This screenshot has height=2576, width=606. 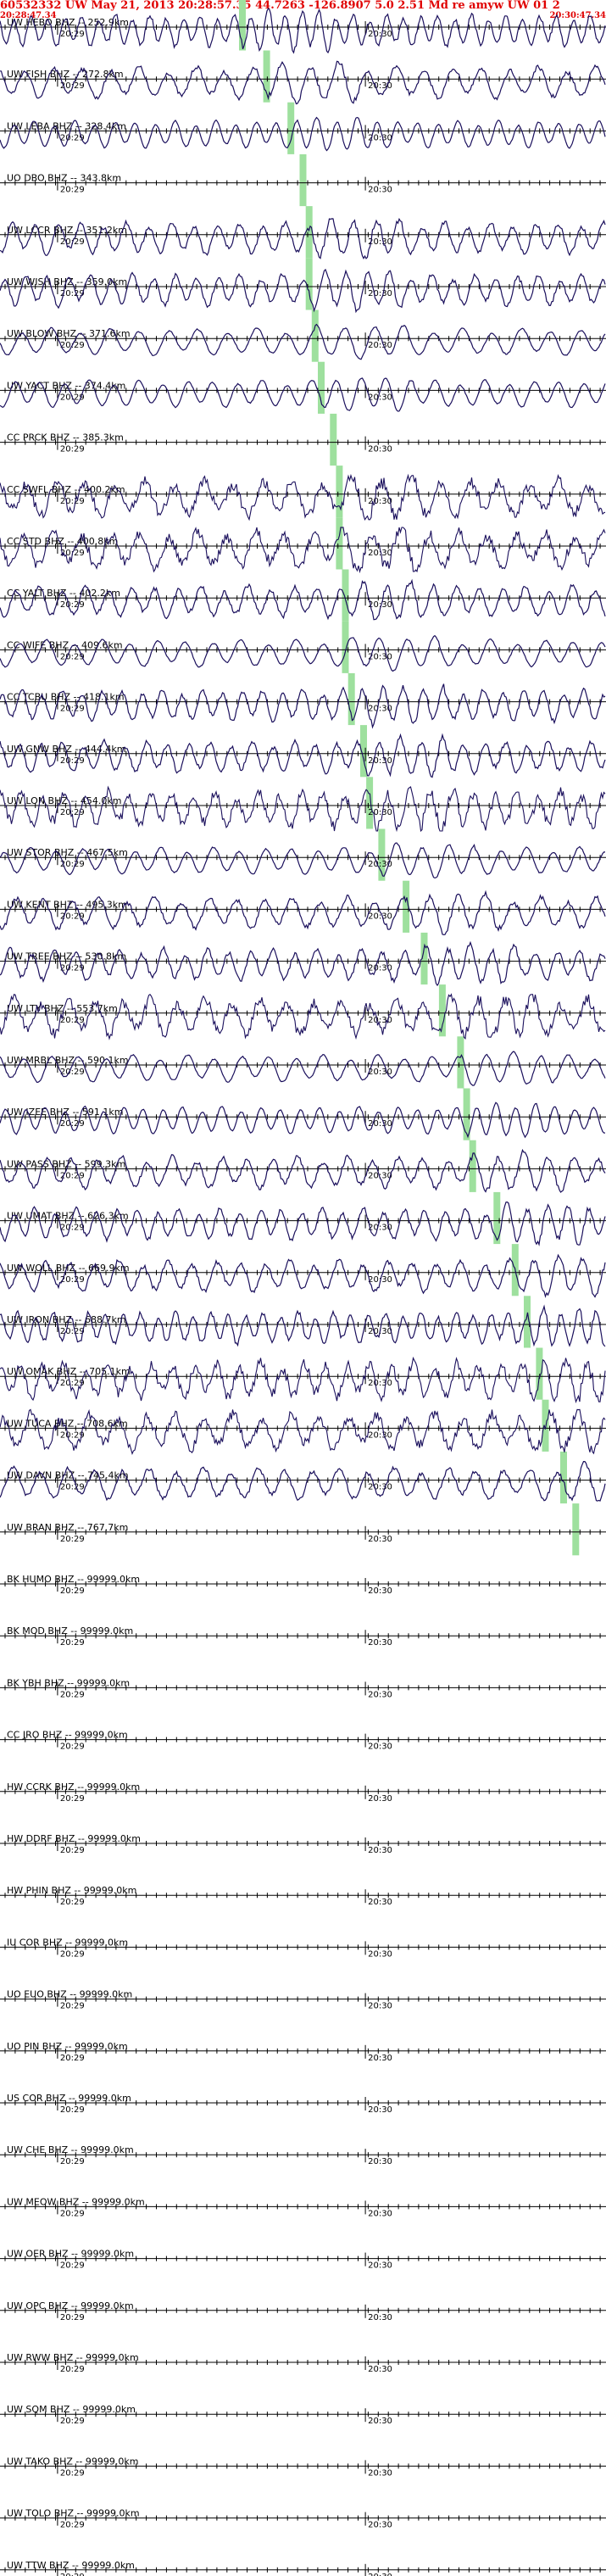 What do you see at coordinates (28, 16) in the screenshot?
I see `start-time-label: 20:28:47.34` at bounding box center [28, 16].